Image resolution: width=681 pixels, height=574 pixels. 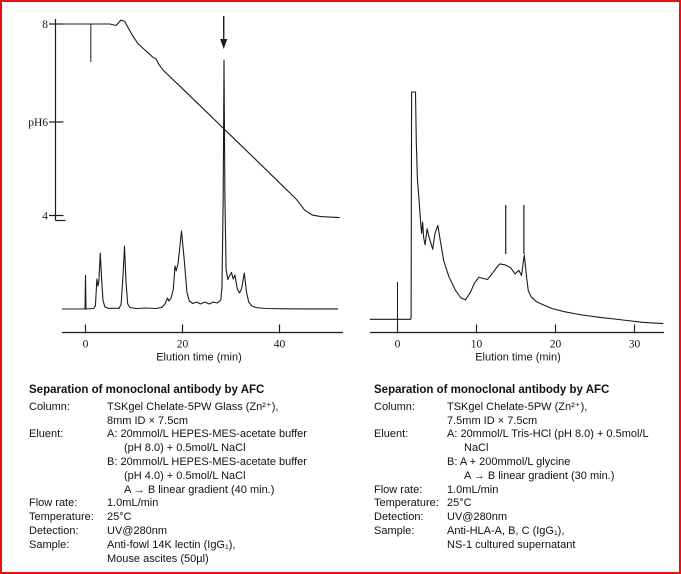 What do you see at coordinates (171, 544) in the screenshot?
I see `spec-value-line: Anti-fowl 14K lectin (IgG₁),` at bounding box center [171, 544].